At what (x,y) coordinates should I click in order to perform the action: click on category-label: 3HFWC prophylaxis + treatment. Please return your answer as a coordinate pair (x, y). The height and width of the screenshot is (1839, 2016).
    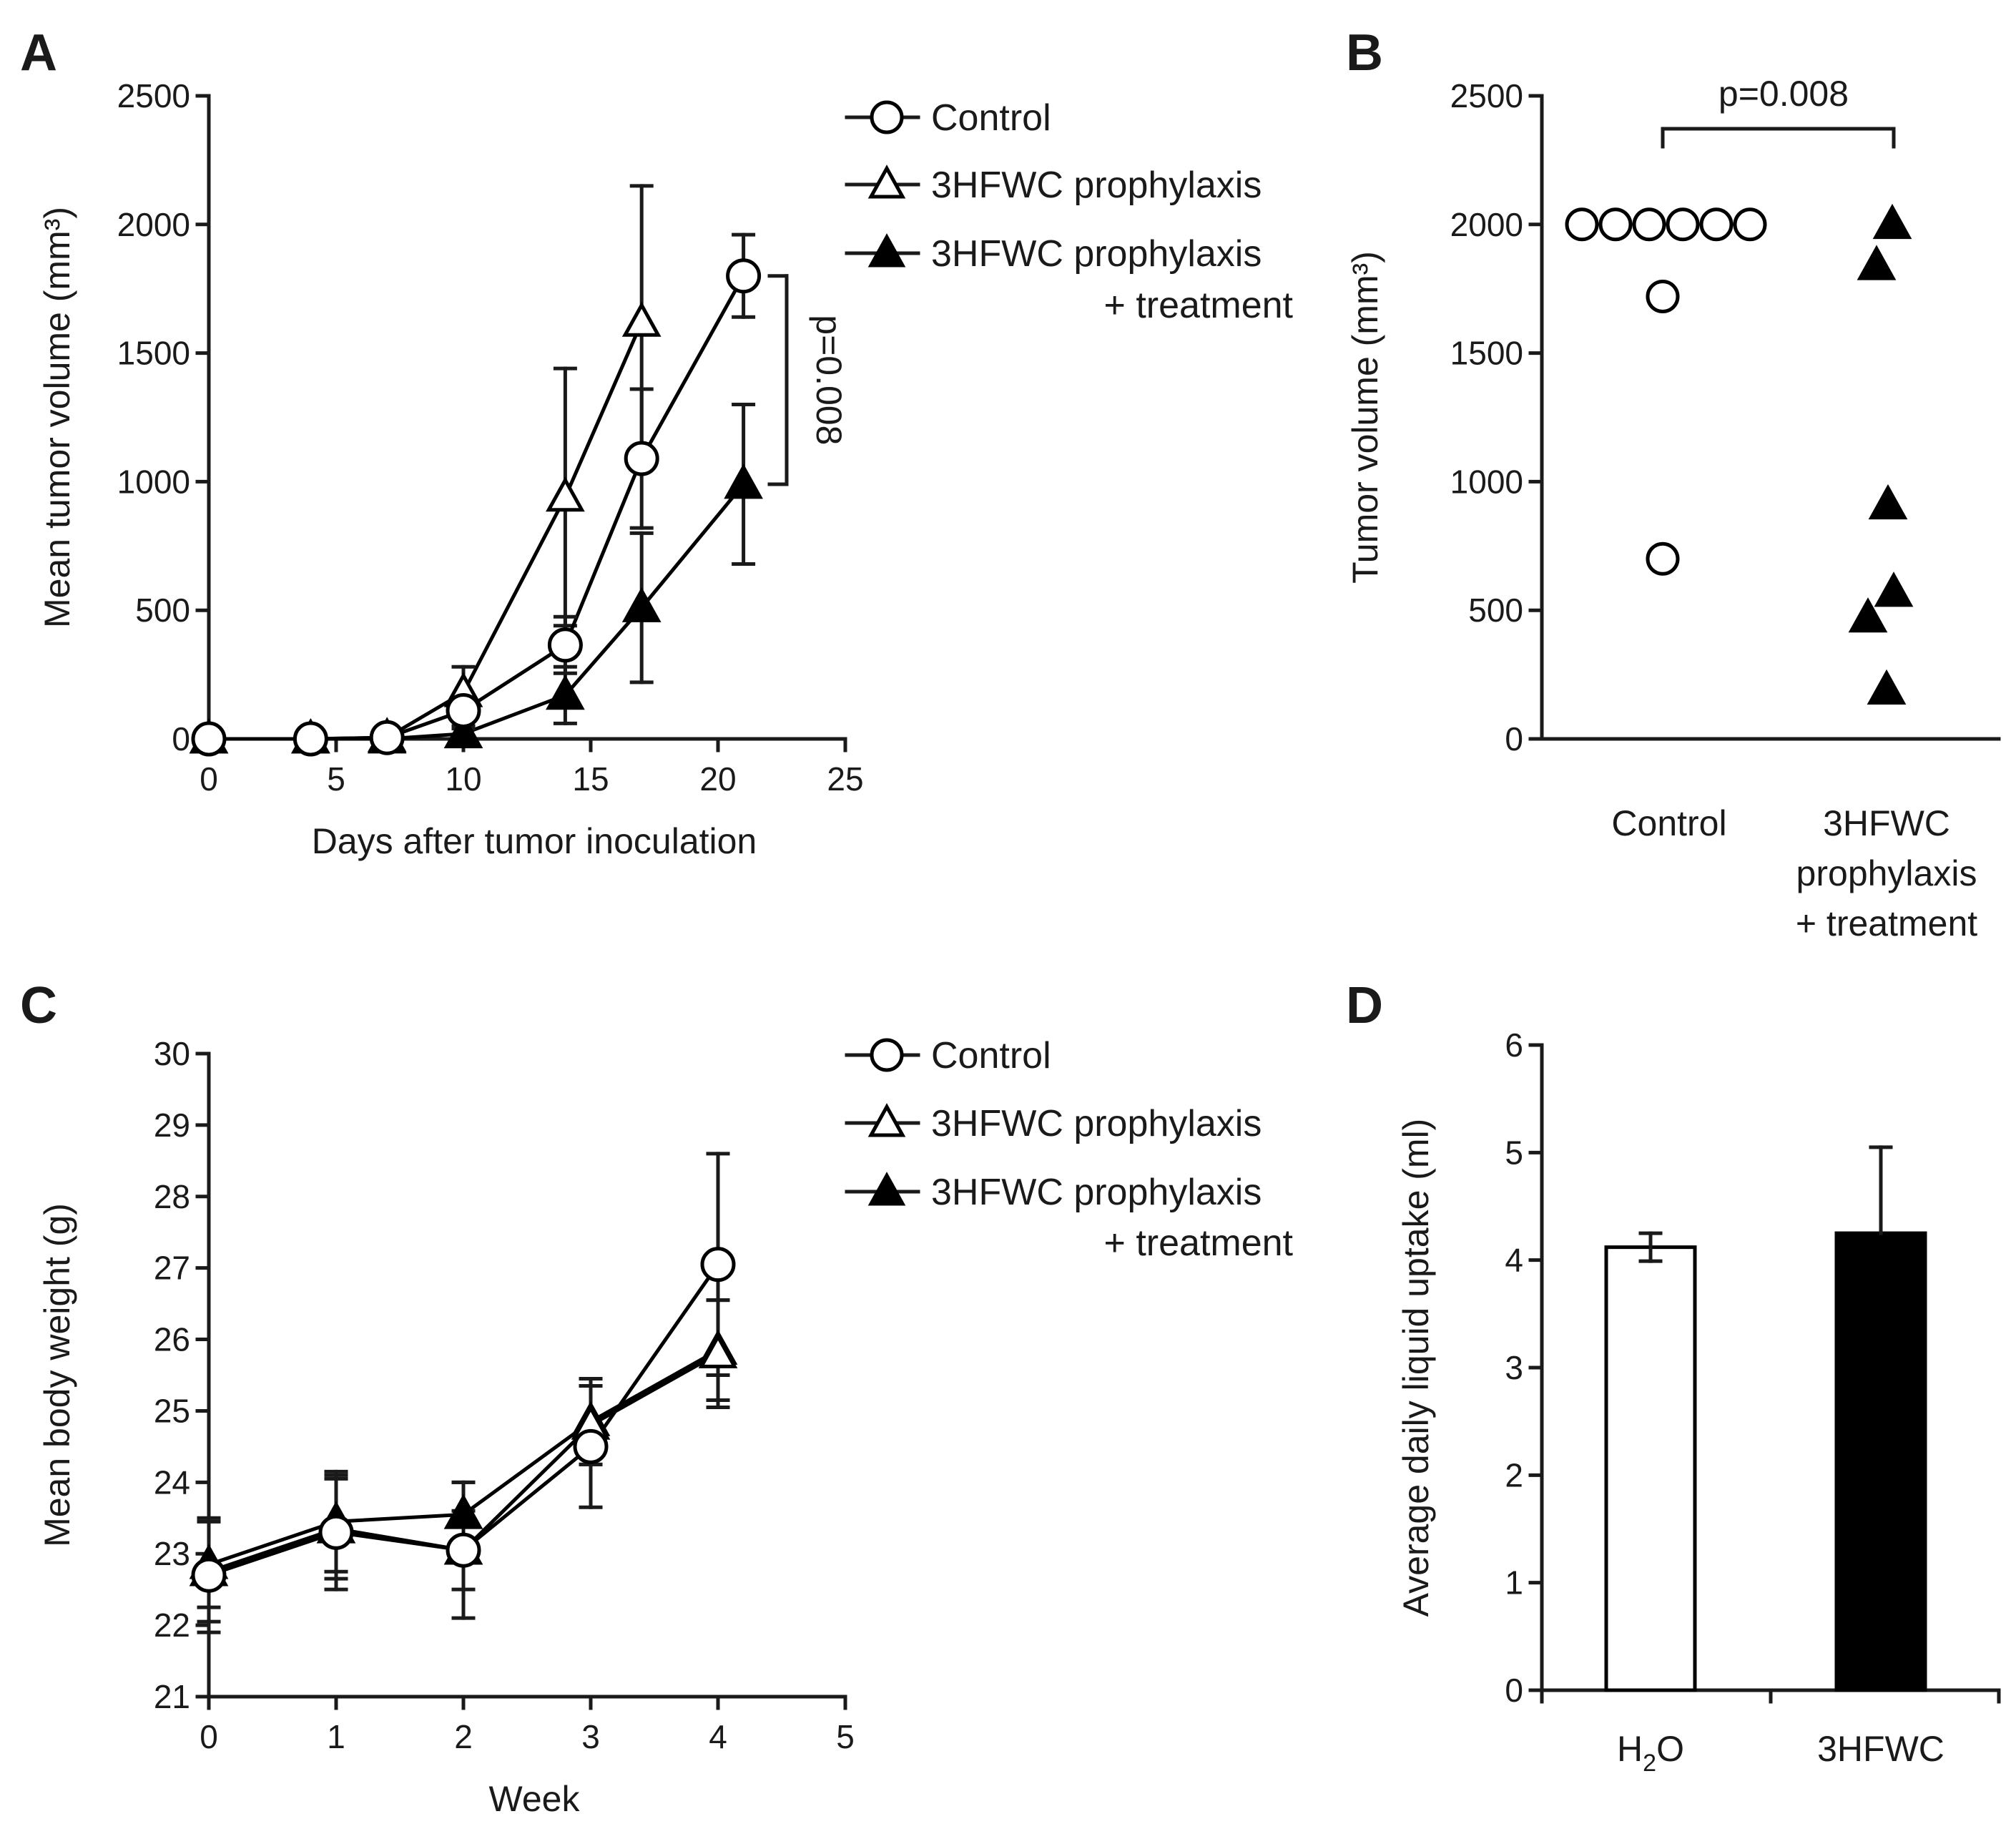
    Looking at the image, I should click on (1886, 873).